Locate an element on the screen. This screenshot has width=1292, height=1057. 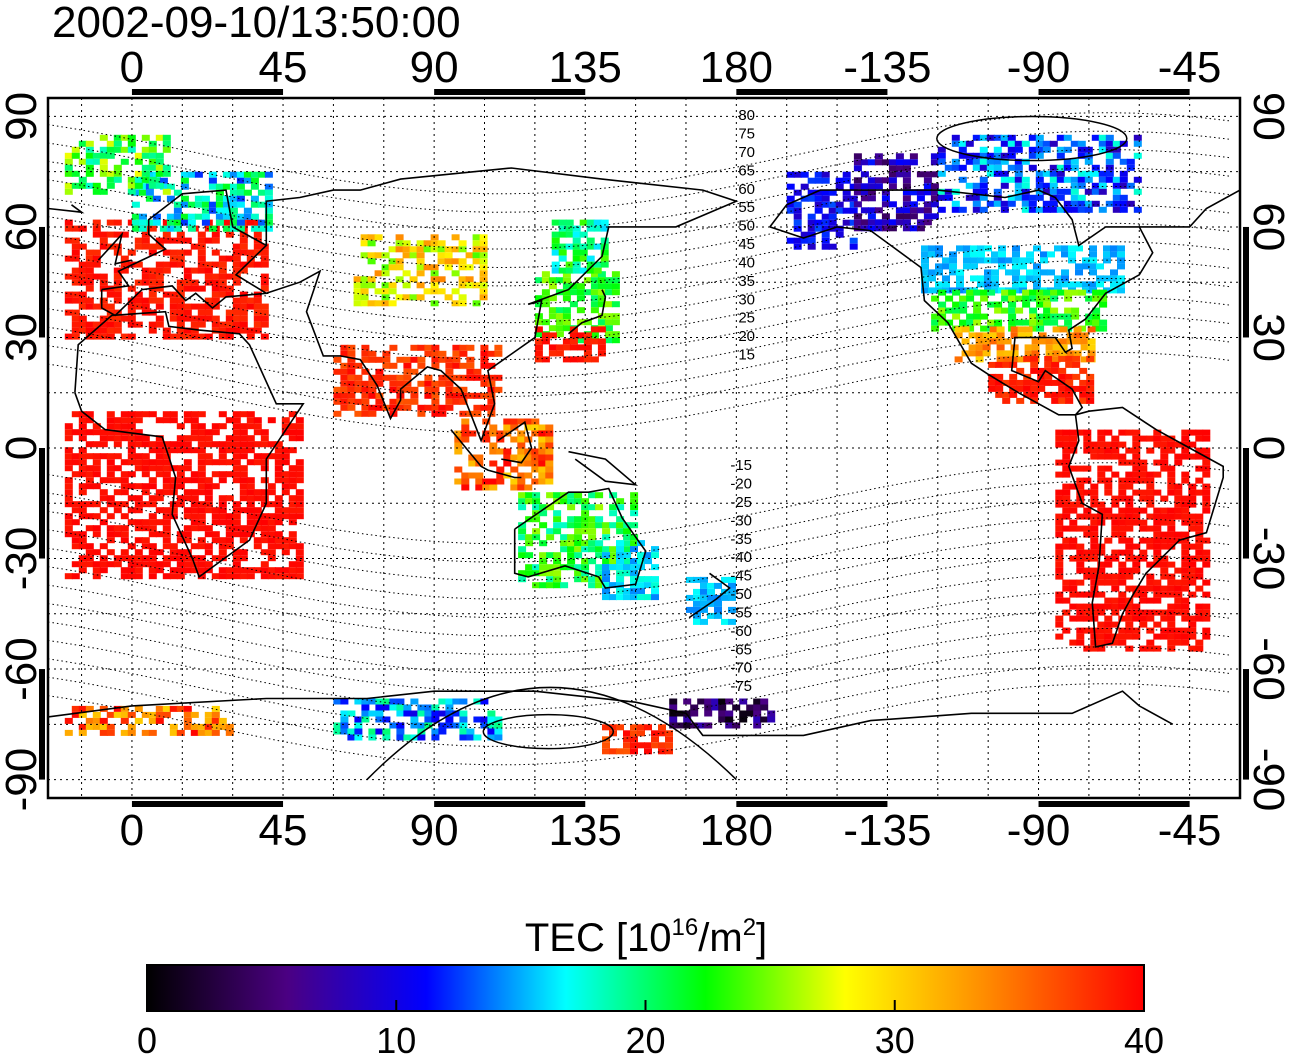
map-timestamp: 2002-09-10/13:50:00 is located at coordinates (256, 23).